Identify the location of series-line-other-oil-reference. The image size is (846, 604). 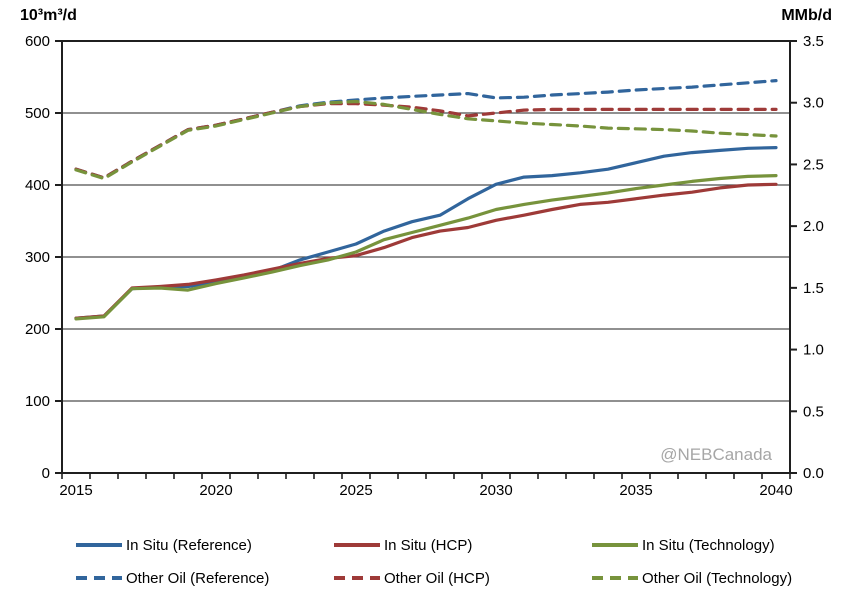
(426, 129).